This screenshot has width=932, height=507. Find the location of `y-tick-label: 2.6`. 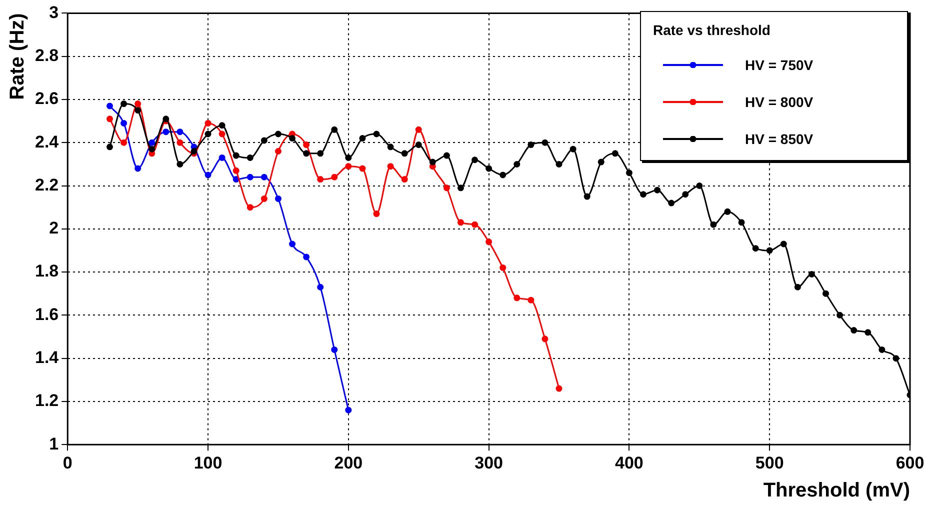

y-tick-label: 2.6 is located at coordinates (46, 98).